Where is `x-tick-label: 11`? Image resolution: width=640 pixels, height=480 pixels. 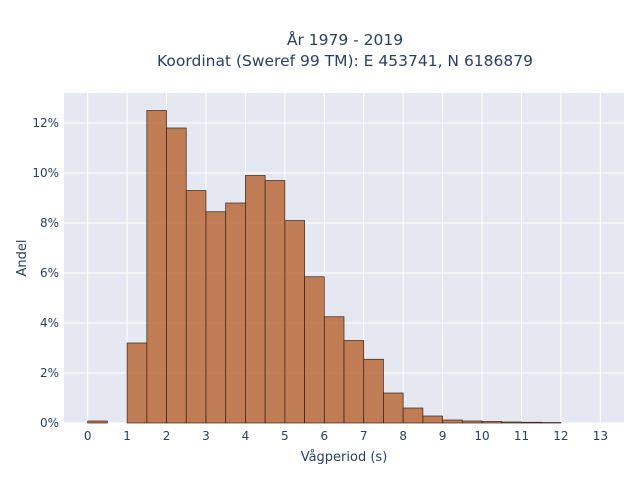 x-tick-label: 11 is located at coordinates (521, 436).